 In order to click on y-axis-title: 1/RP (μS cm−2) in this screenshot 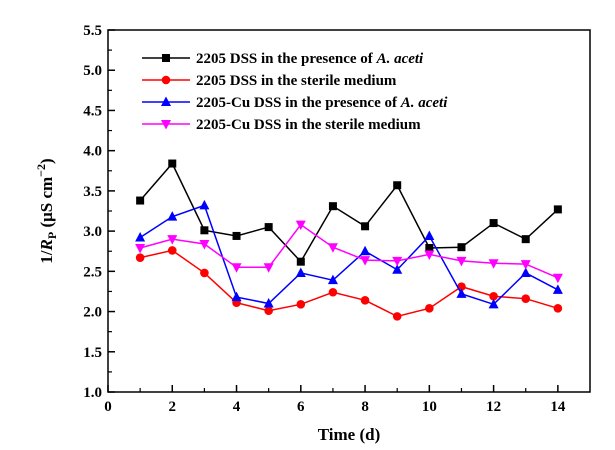, I will do `click(46, 210)`.